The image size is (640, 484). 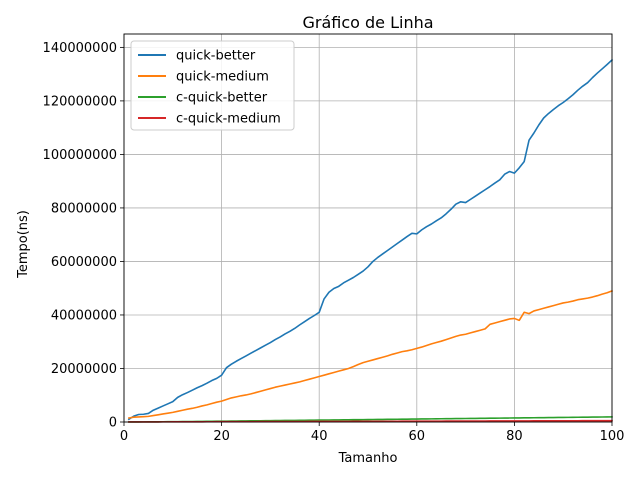 What do you see at coordinates (80, 101) in the screenshot?
I see `y-tick-label: 120000000` at bounding box center [80, 101].